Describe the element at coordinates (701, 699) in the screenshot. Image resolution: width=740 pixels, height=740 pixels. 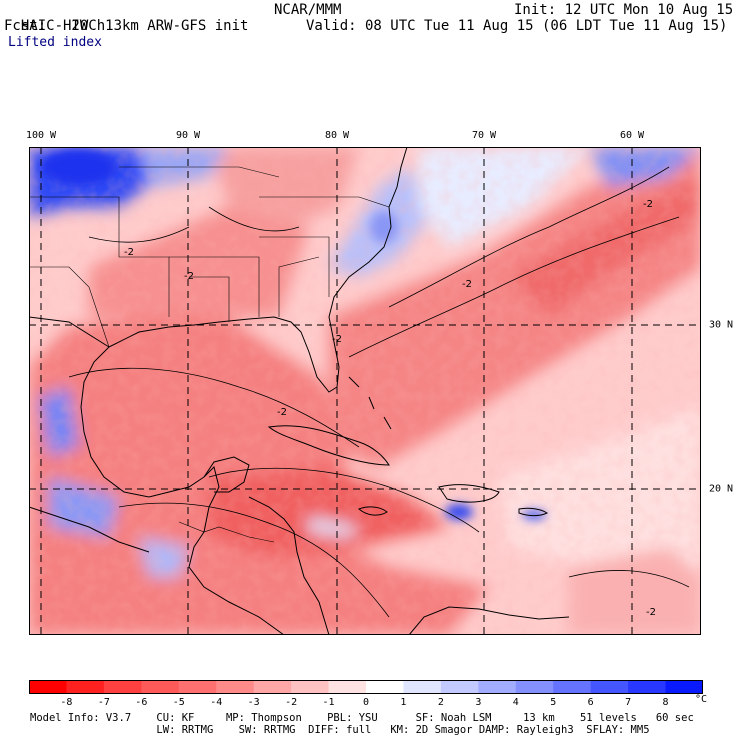
I see `colorbar-unit: °C` at that location.